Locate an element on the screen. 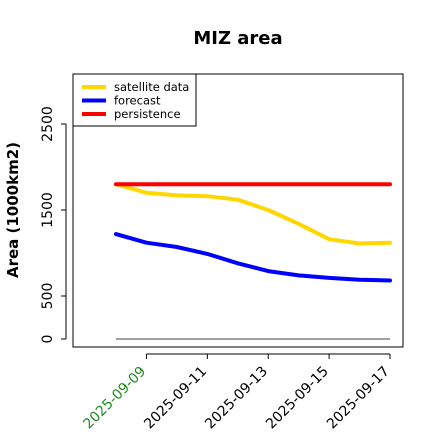  x-tick-label: 2025-09-15 is located at coordinates (297, 398).